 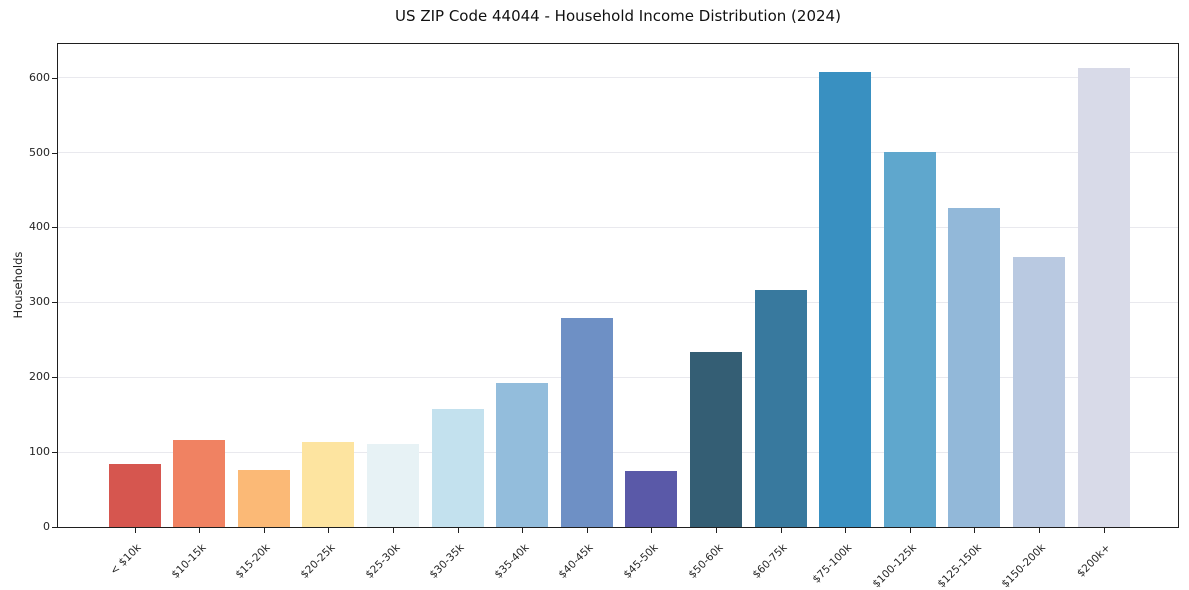 What do you see at coordinates (134, 495) in the screenshot?
I see `bar--10k` at bounding box center [134, 495].